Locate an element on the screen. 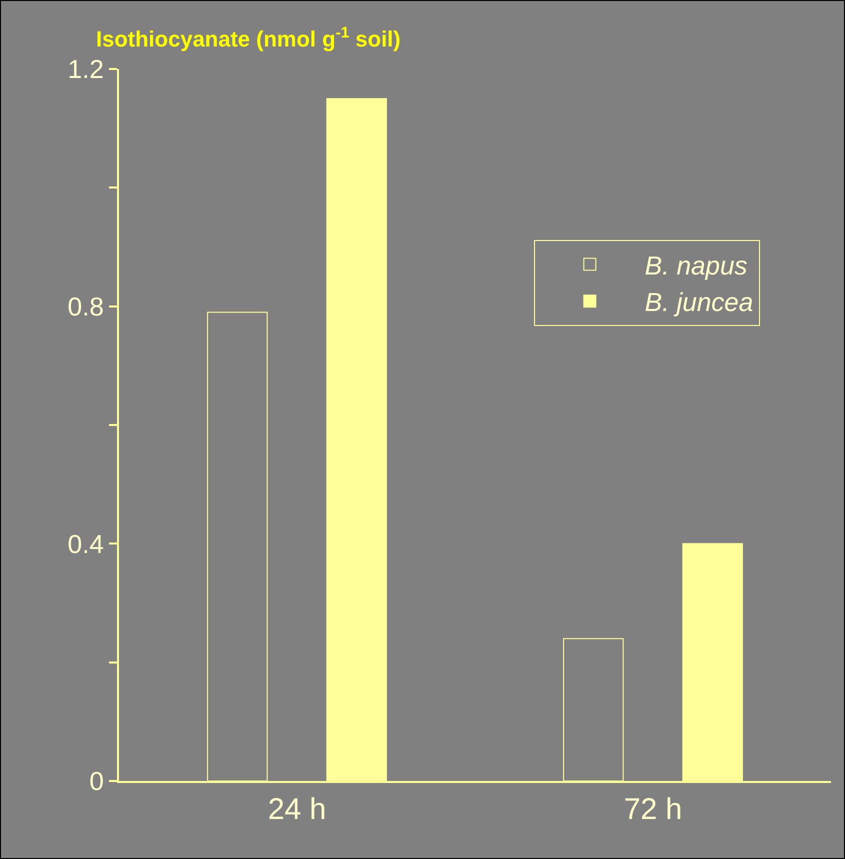 The image size is (845, 859). x-tick-label: 24 h is located at coordinates (297, 809).